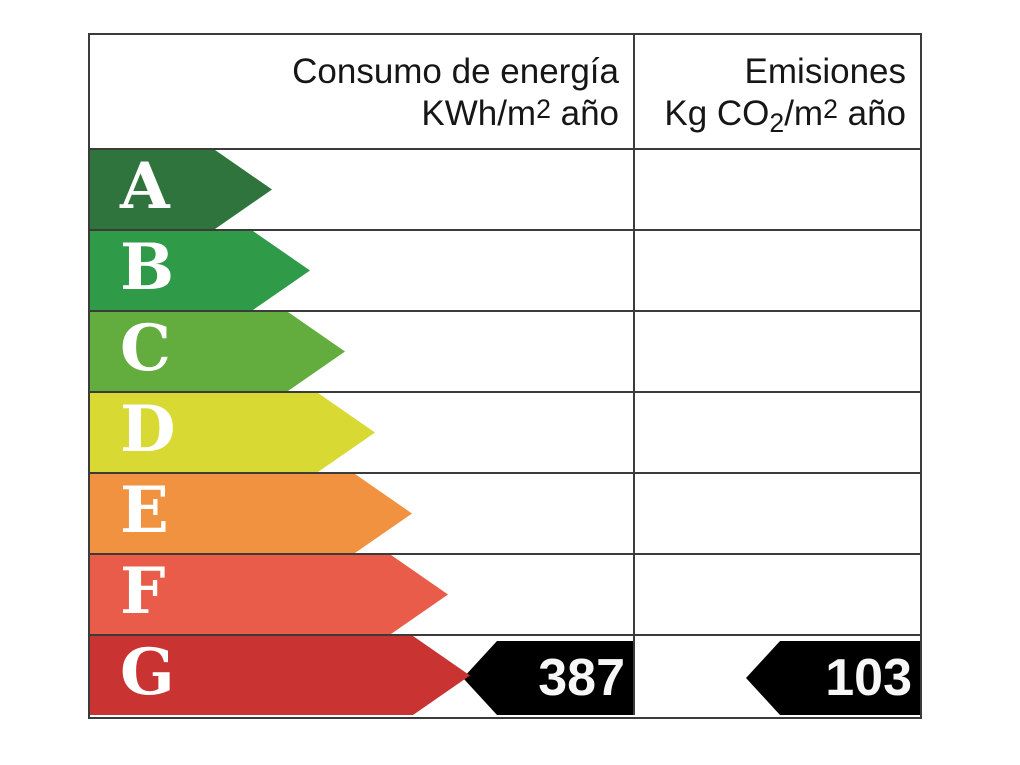 The image size is (1020, 765). I want to click on consumption-value-arrow: 387, so click(548, 678).